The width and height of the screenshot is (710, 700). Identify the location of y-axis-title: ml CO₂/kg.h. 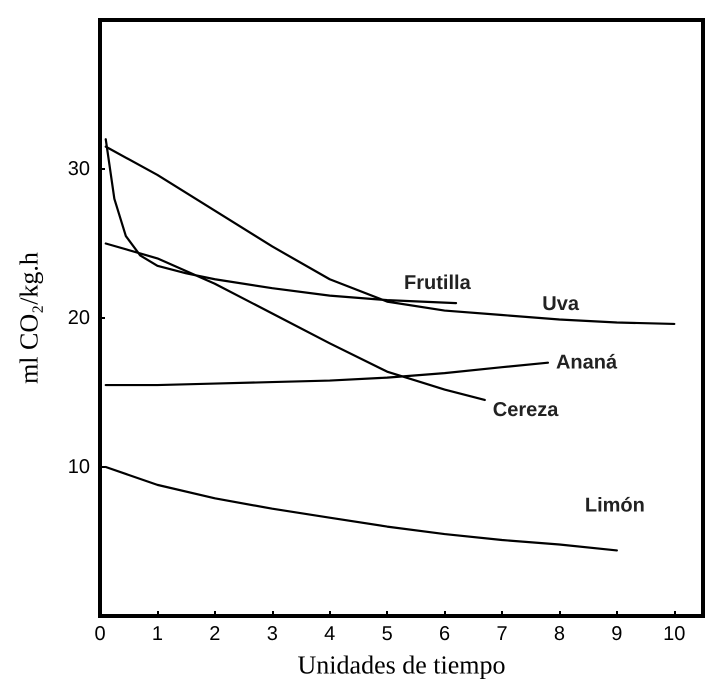
(29, 318).